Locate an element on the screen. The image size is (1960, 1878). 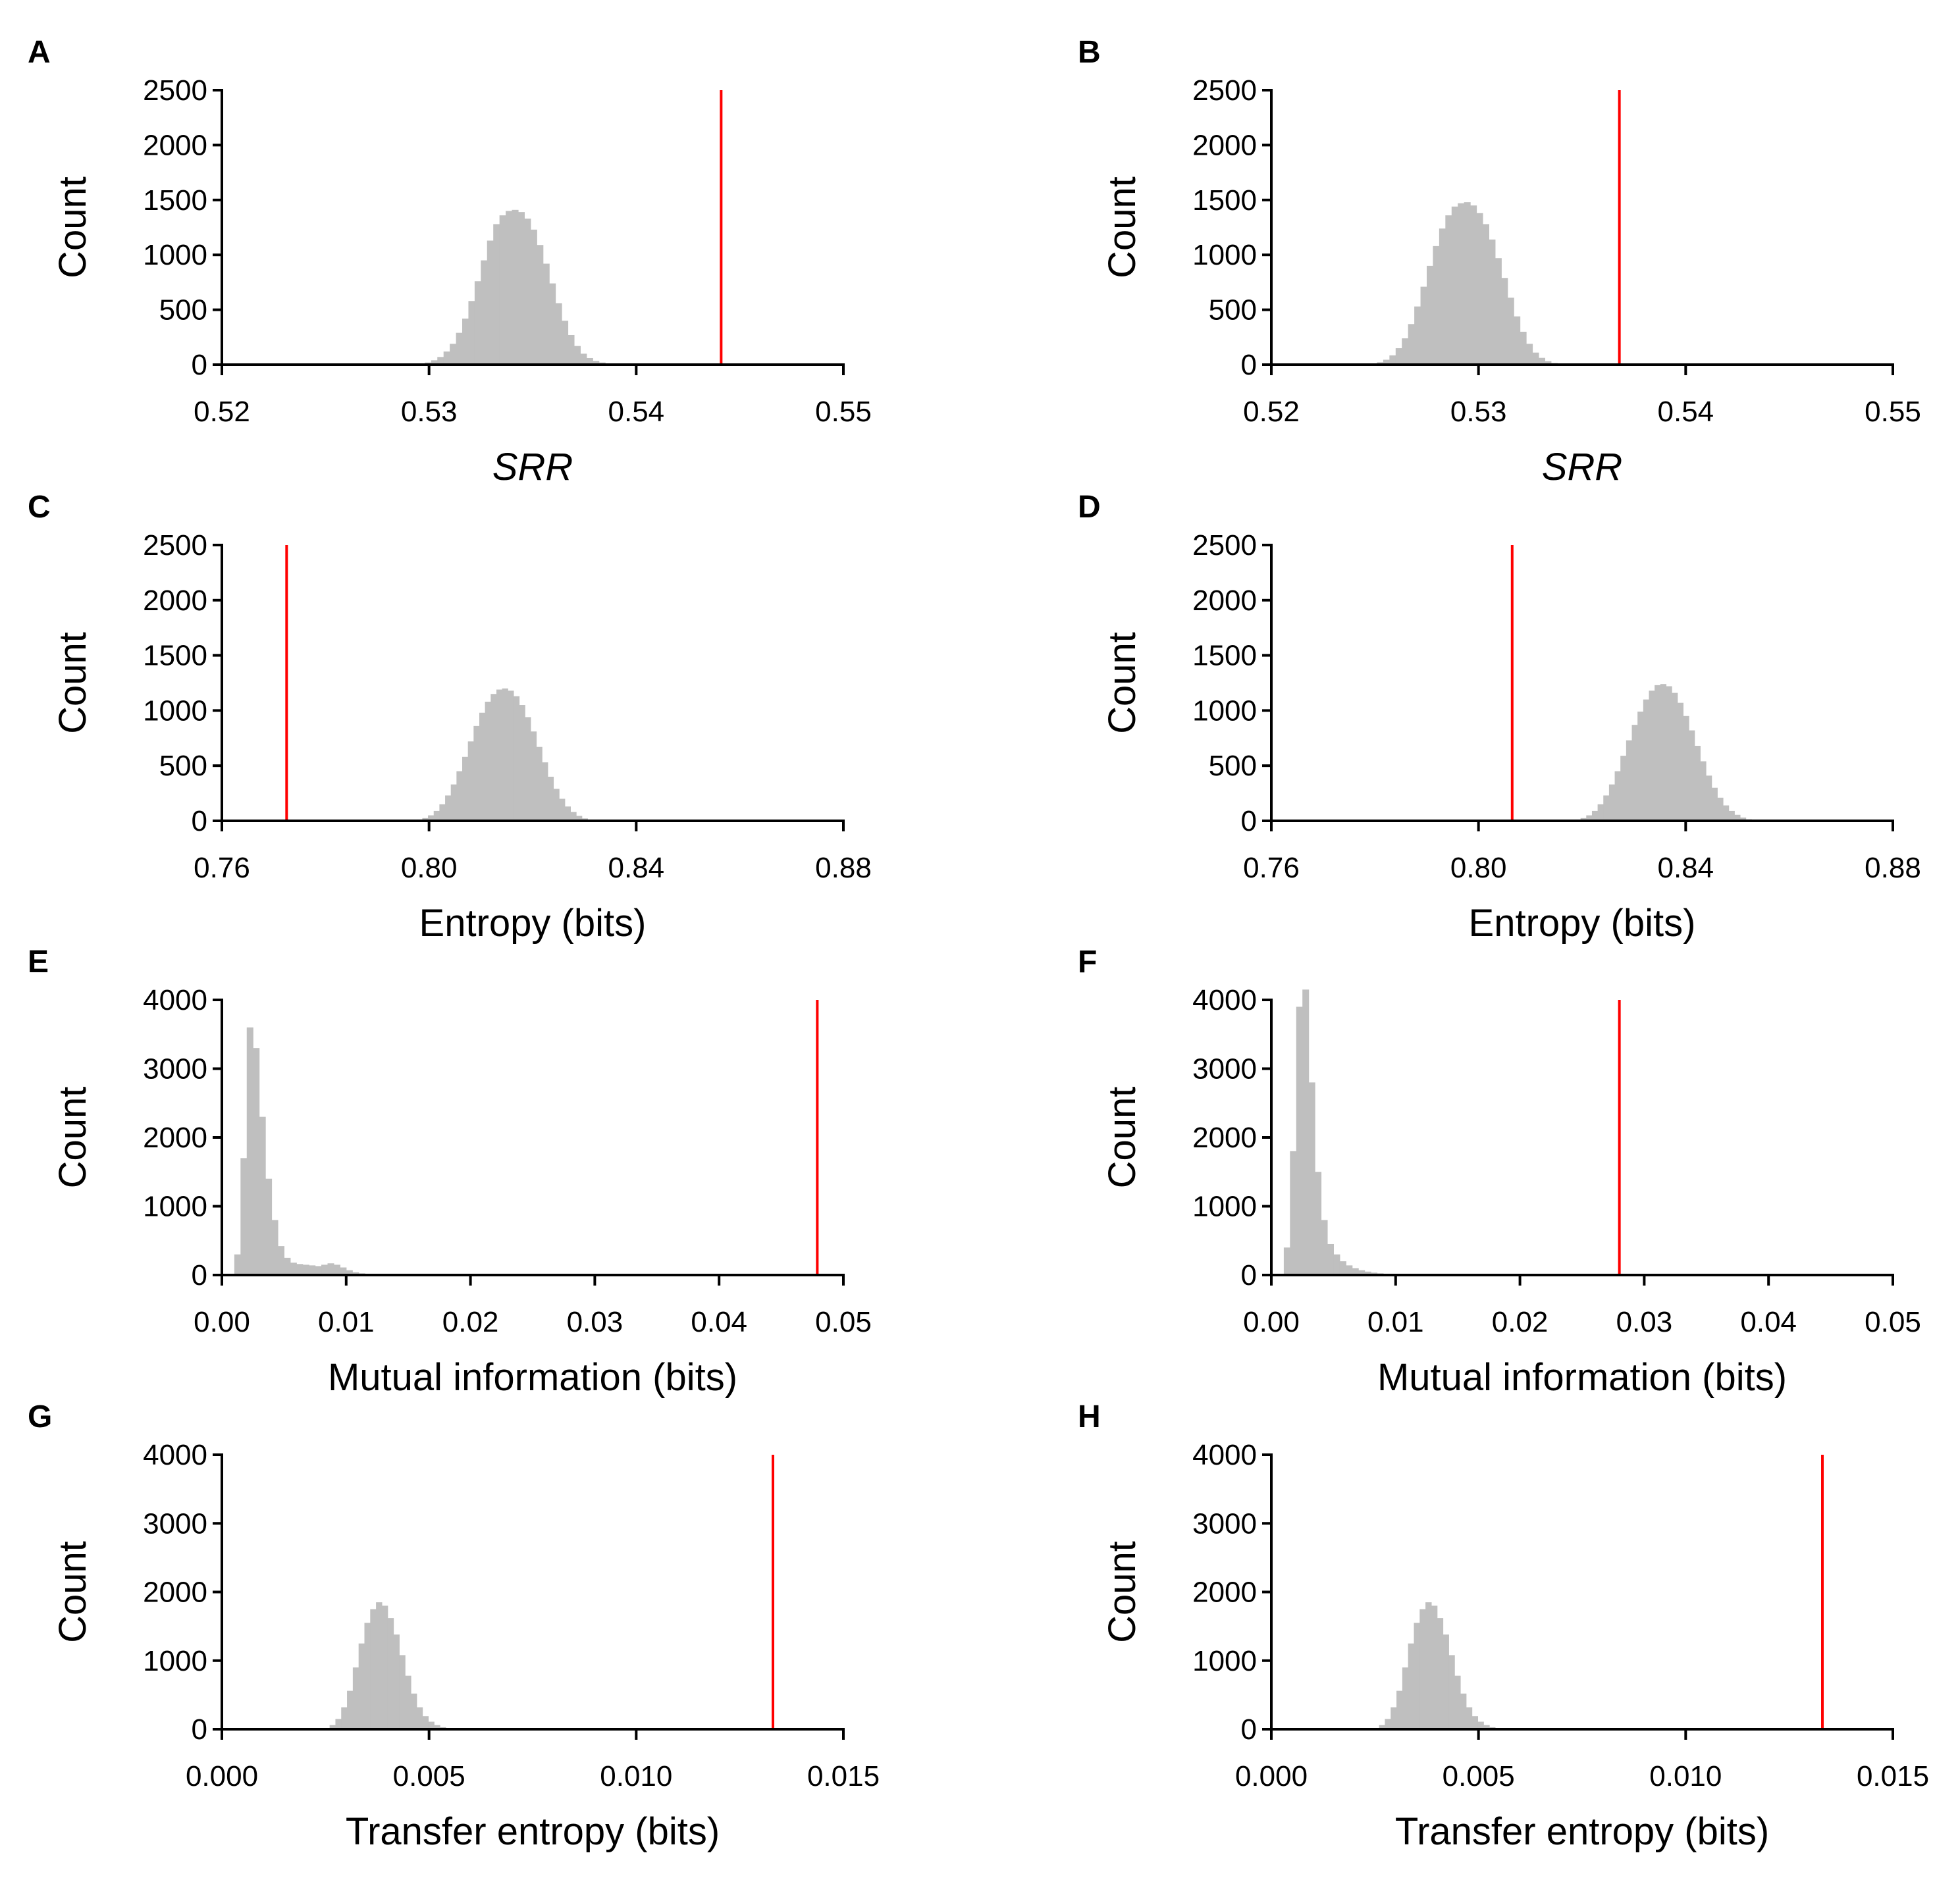
panel-g-ytick-label: 1000 is located at coordinates (175, 1661).